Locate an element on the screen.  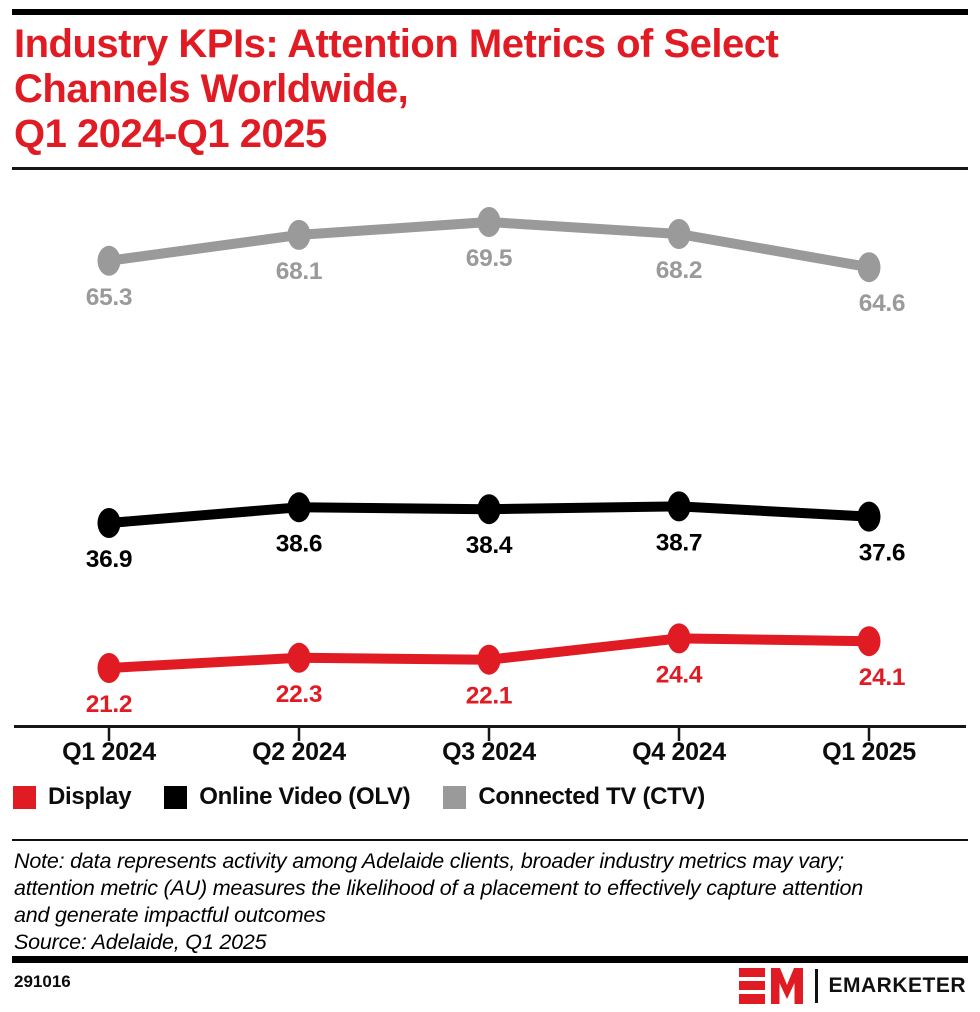
data-point-label: 69.5 is located at coordinates (489, 258).